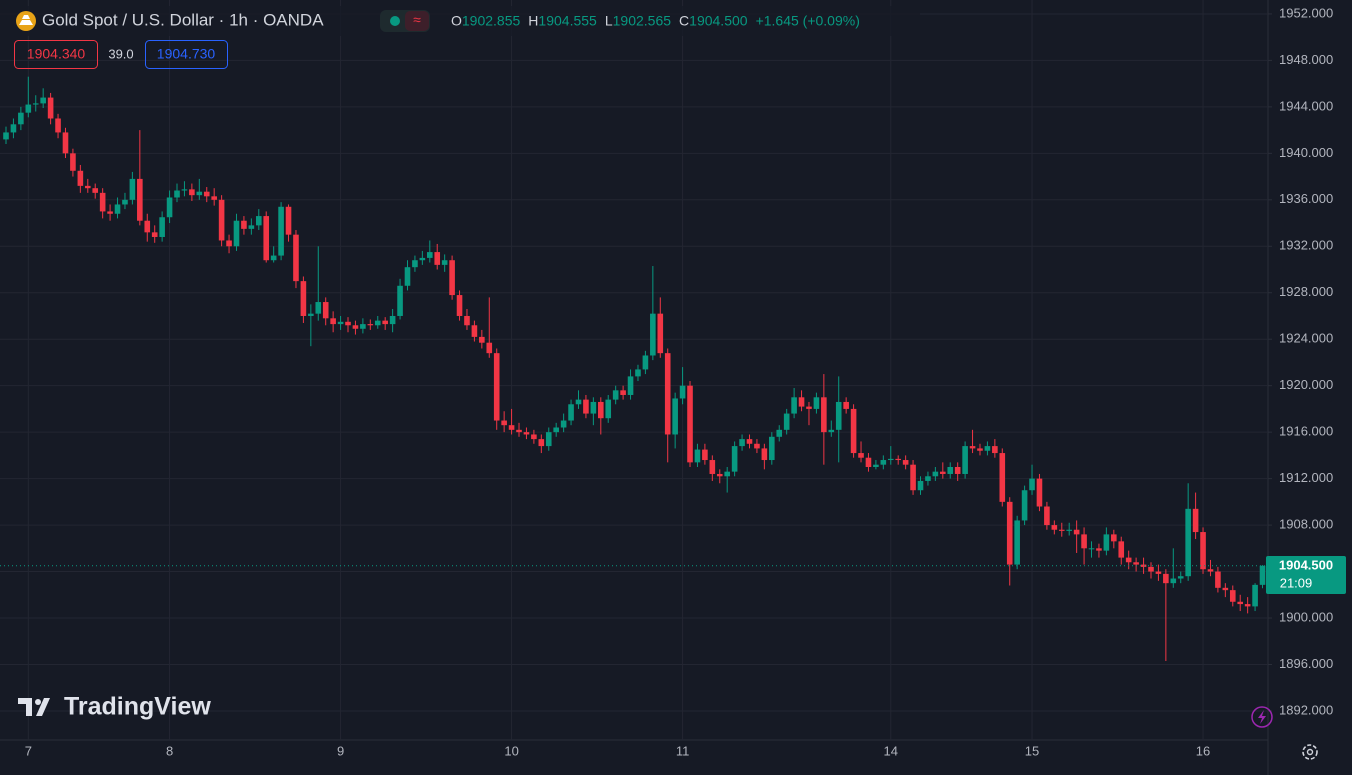  I want to click on change: +1.645 (+0.09%), so click(808, 21).